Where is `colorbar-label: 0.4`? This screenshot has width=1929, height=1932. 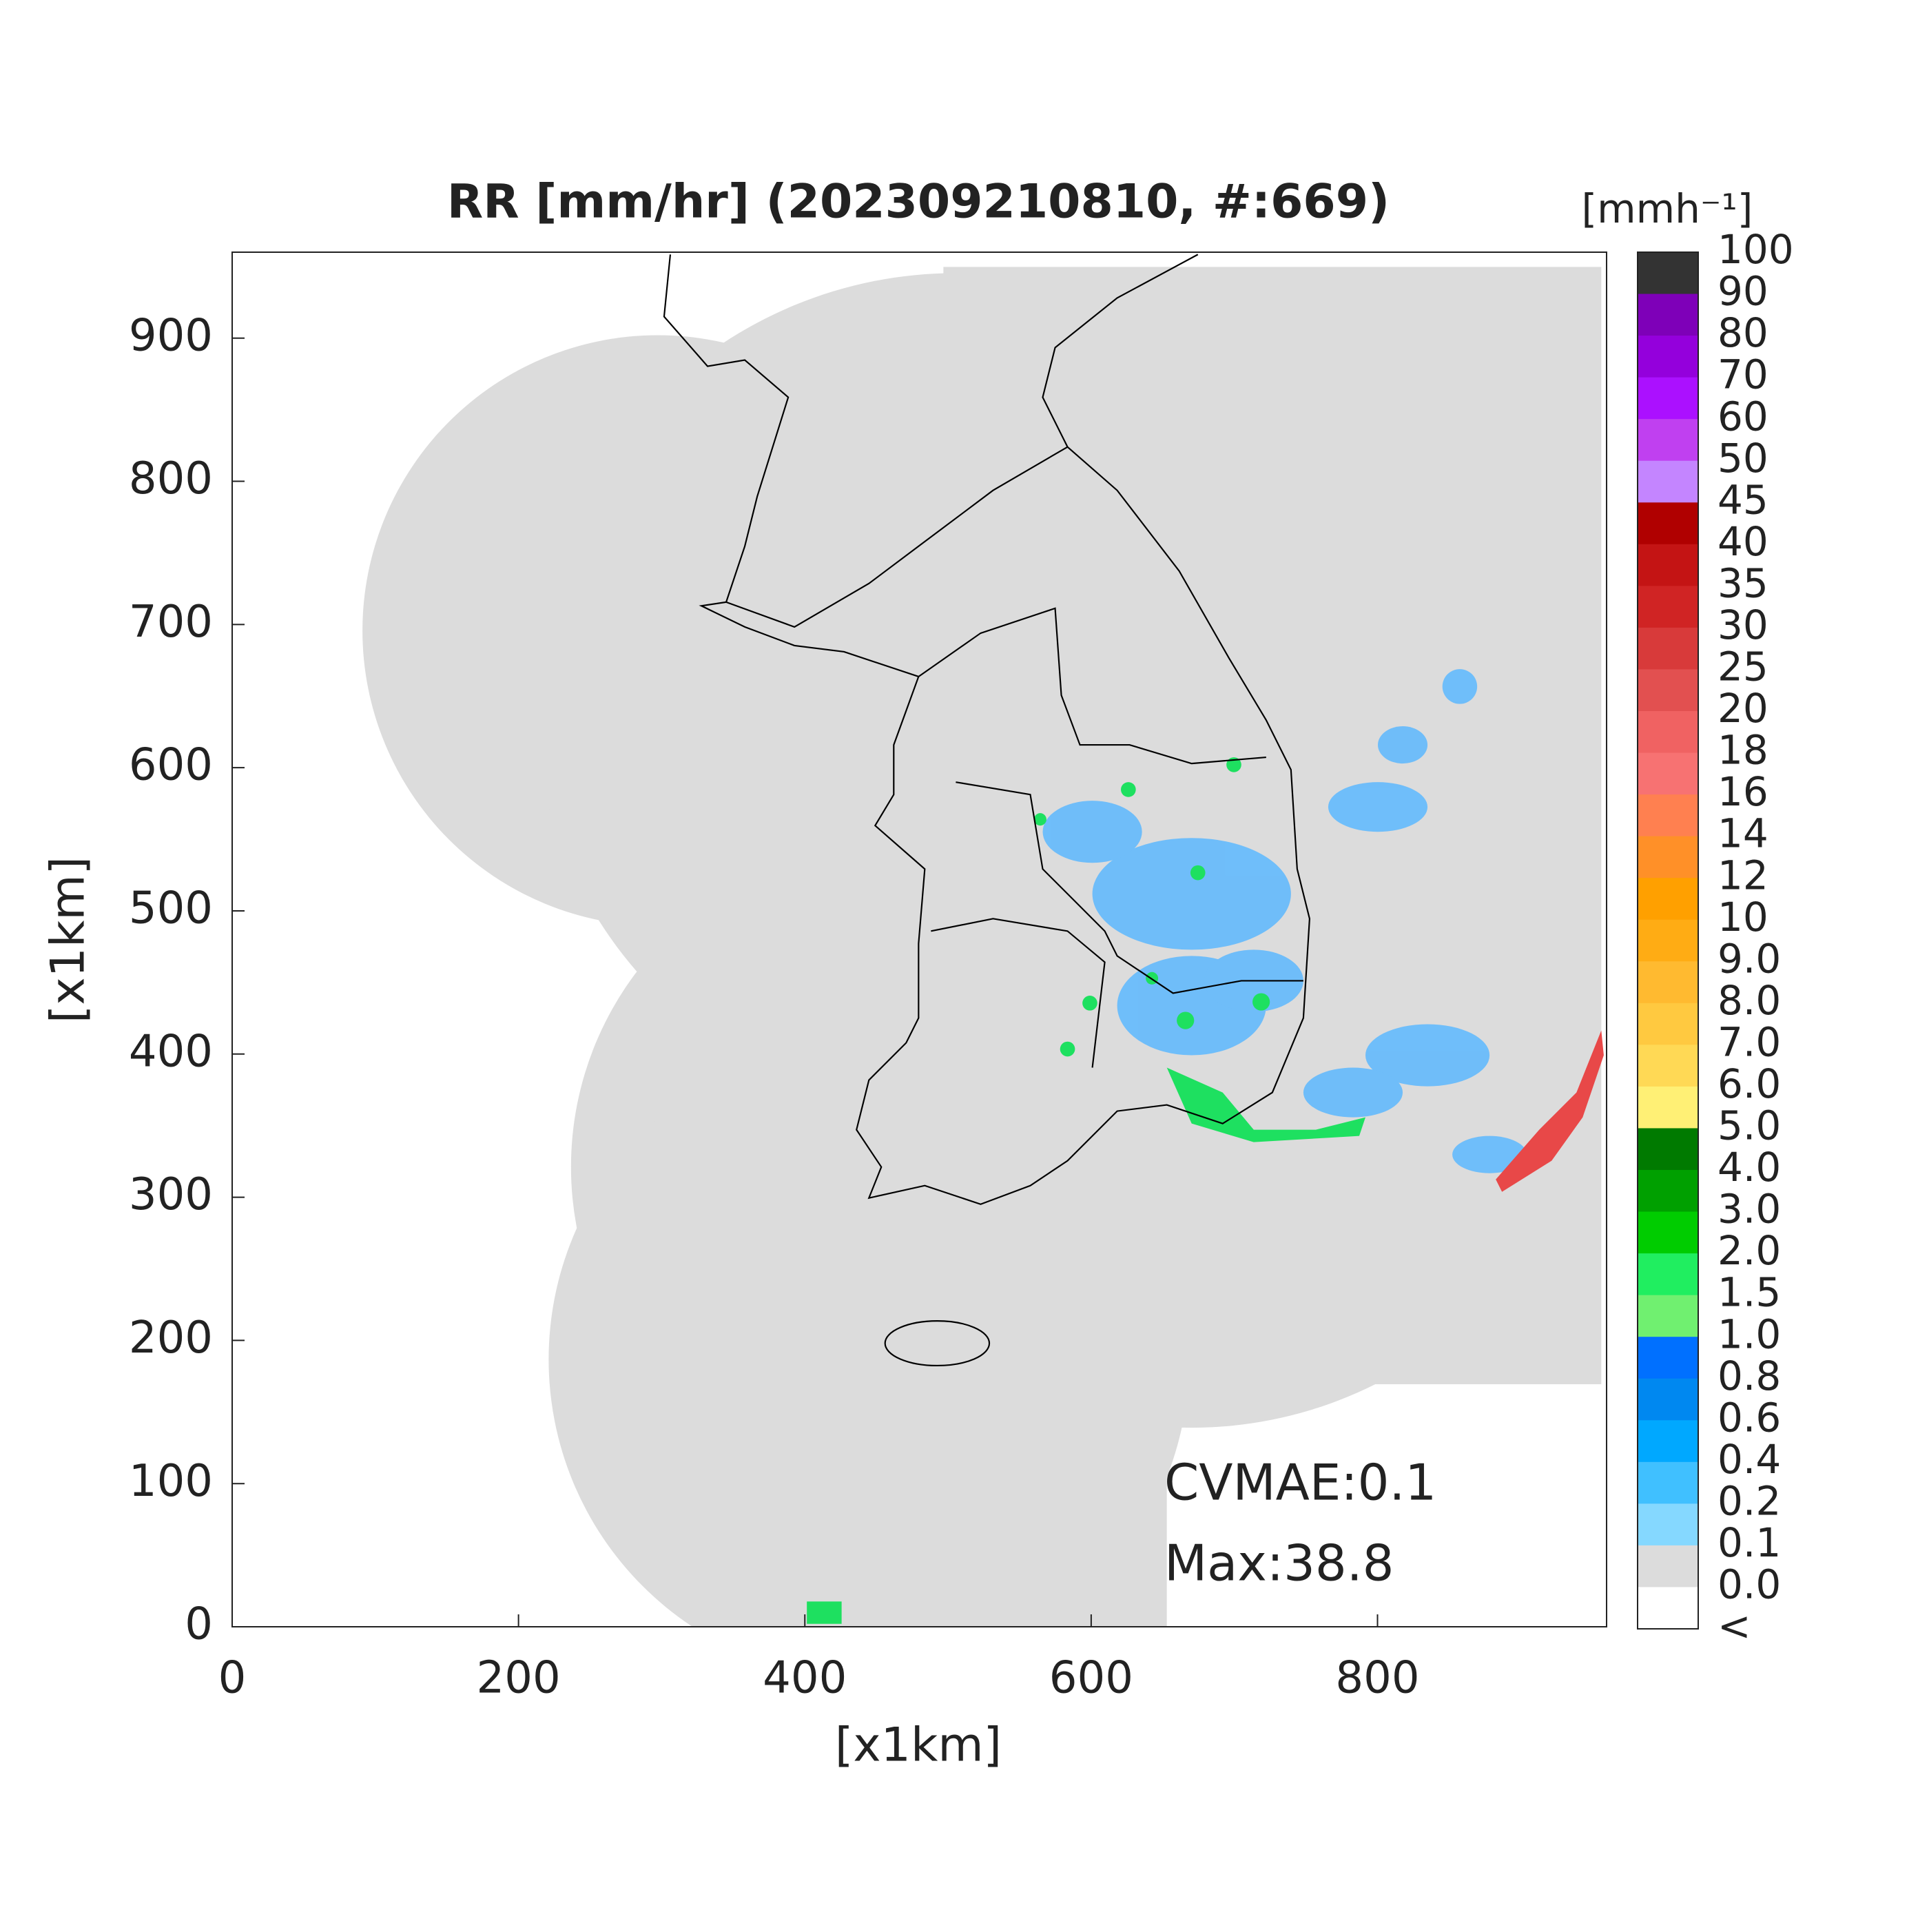 colorbar-label: 0.4 is located at coordinates (1749, 1459).